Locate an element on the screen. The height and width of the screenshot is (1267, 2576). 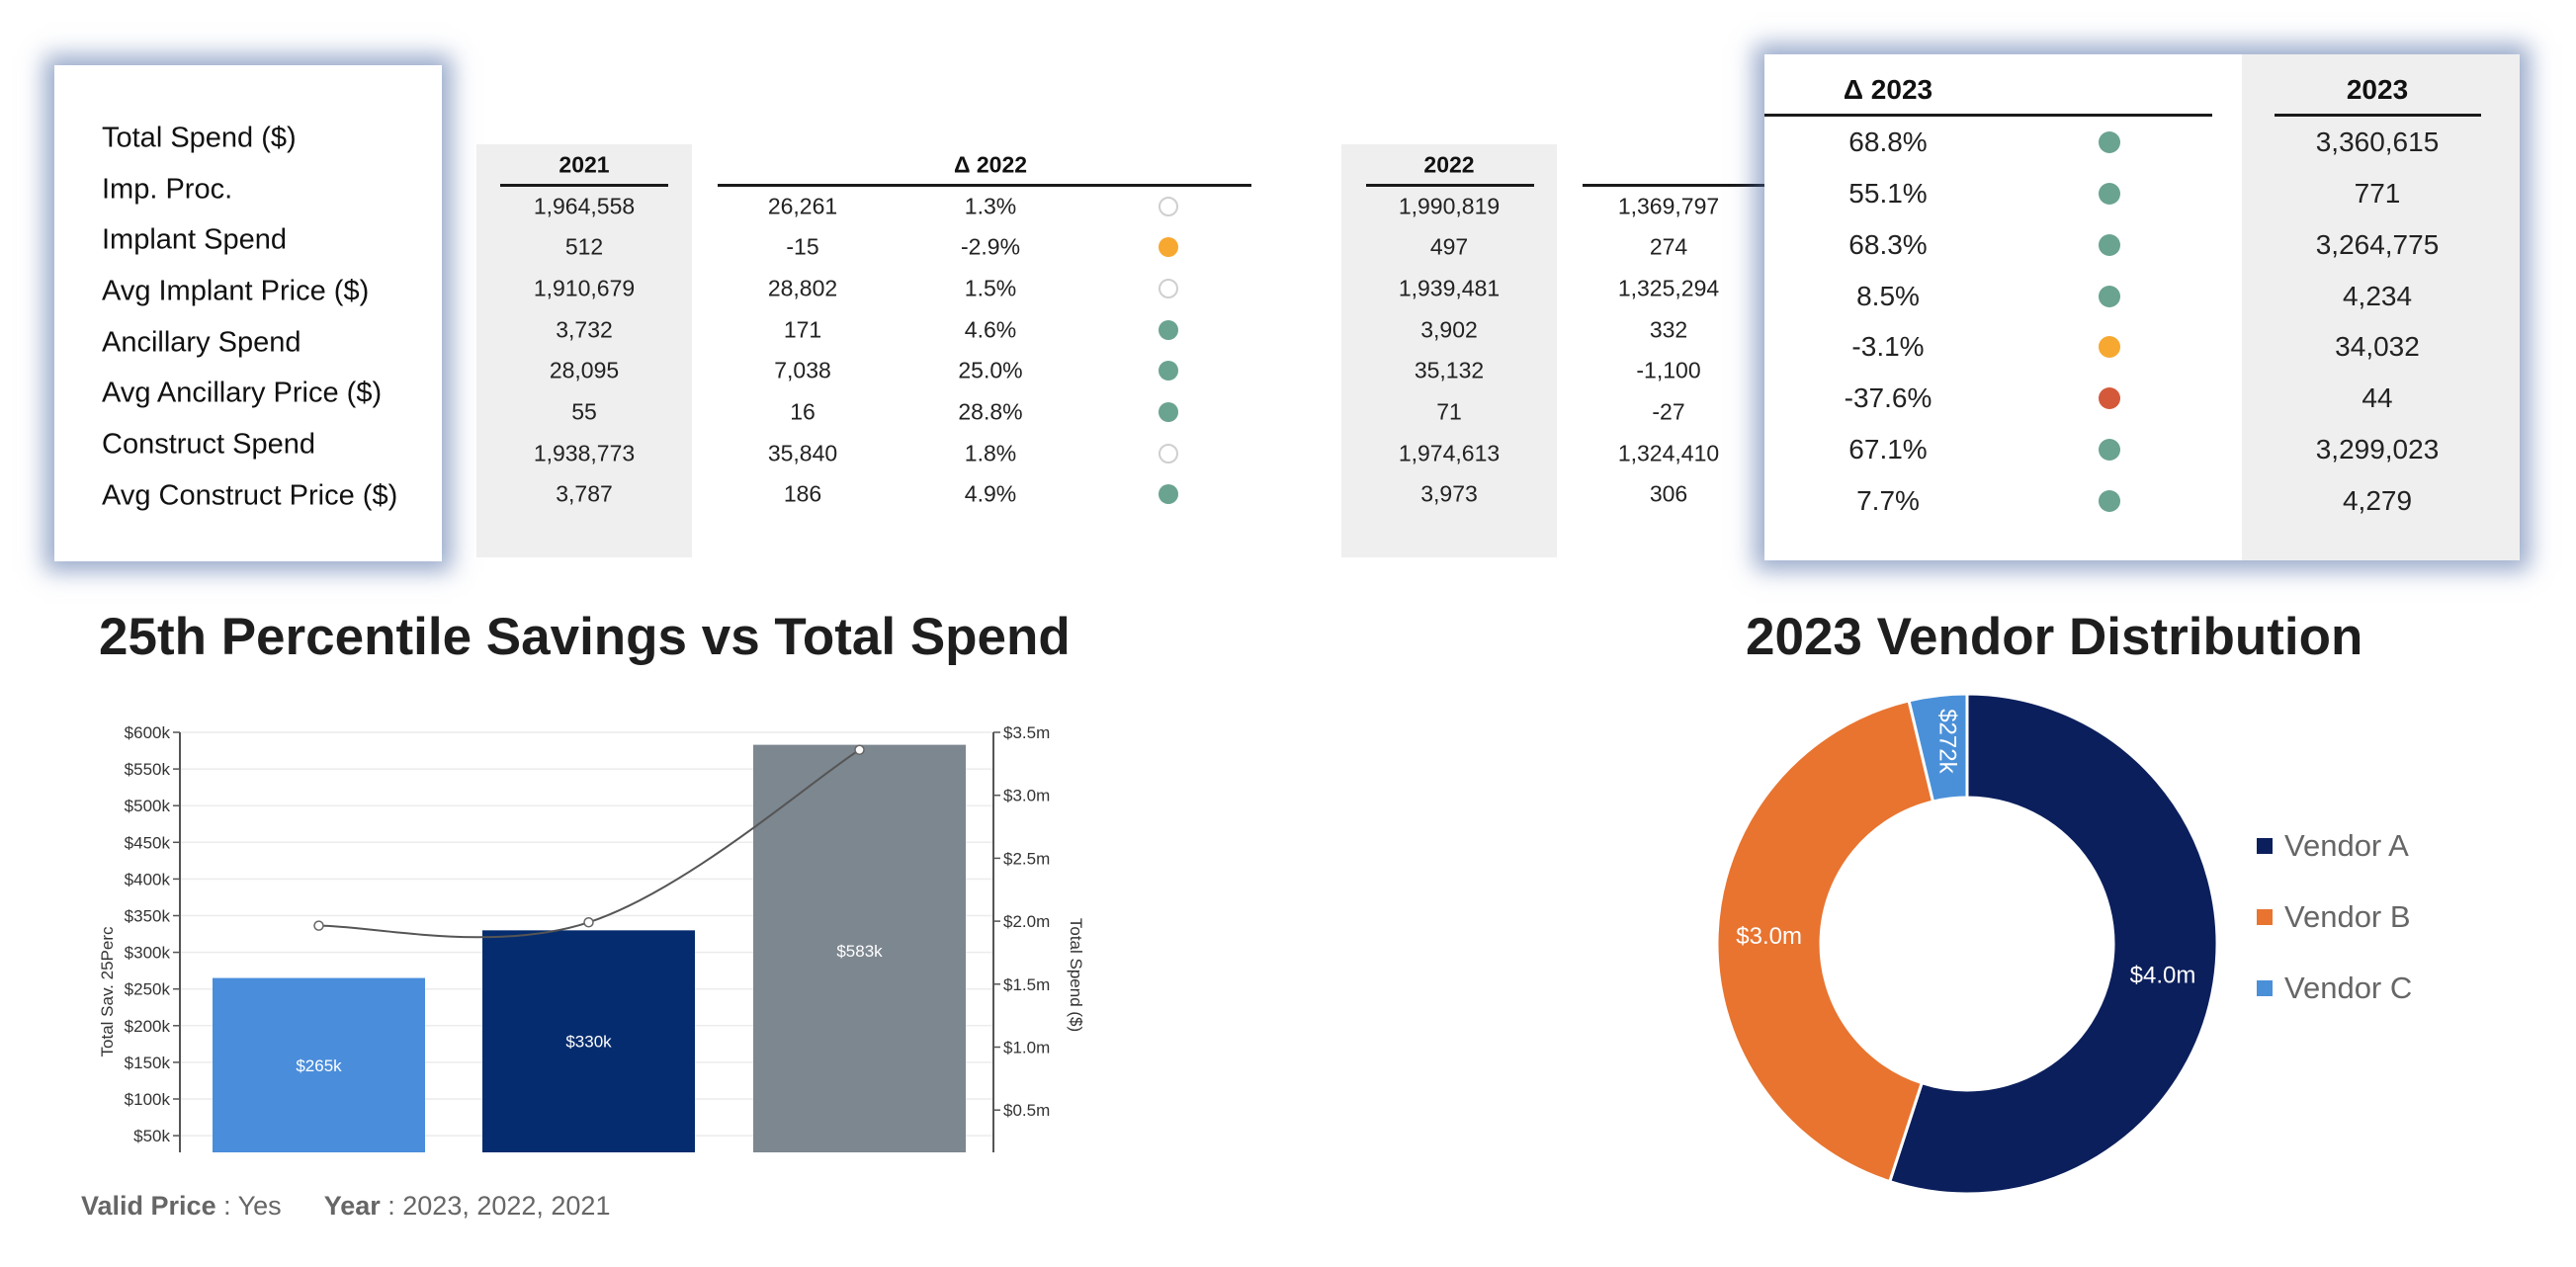
delta-2023-pct: 55.1% is located at coordinates (1888, 193).